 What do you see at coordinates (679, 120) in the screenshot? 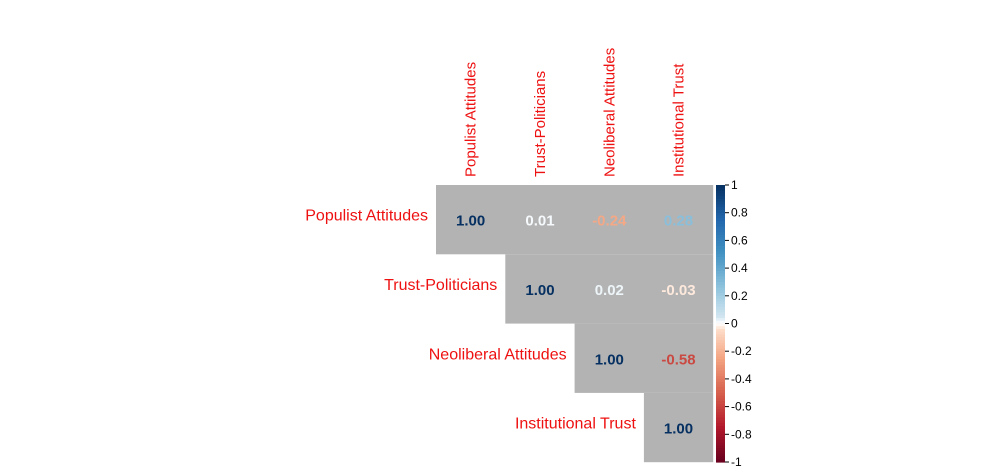
I see `column-label: Institutional Trust` at bounding box center [679, 120].